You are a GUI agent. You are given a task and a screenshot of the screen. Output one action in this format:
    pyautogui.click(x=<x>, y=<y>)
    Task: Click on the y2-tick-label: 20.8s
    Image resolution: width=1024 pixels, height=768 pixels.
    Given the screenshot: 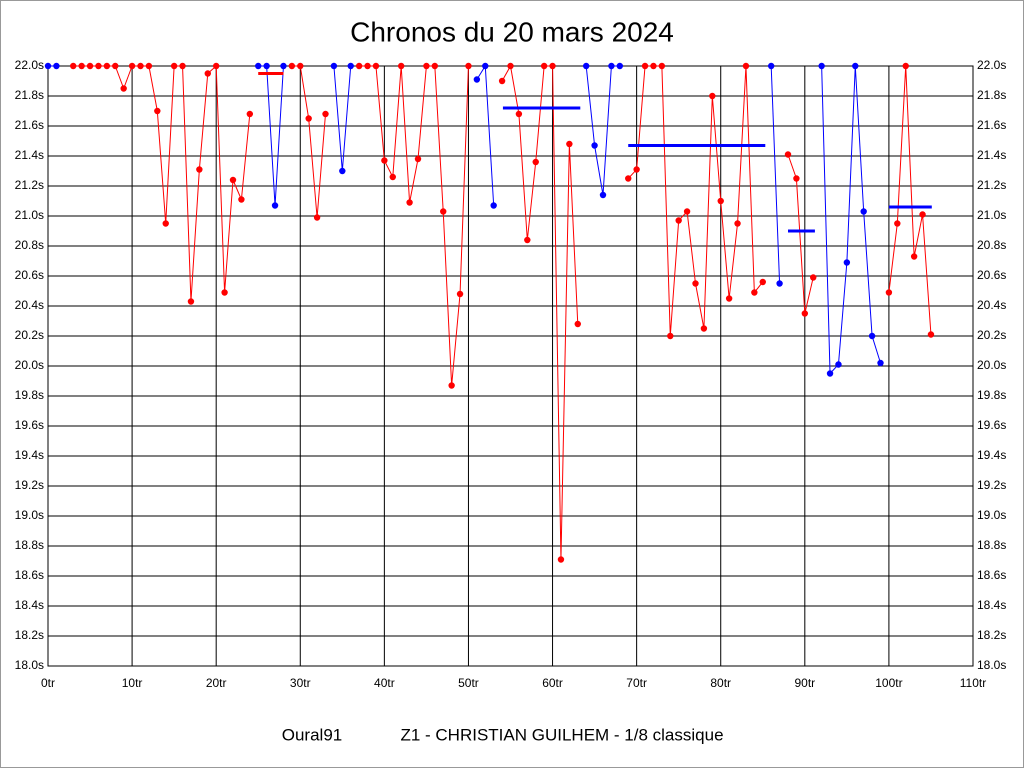 What is the action you would take?
    pyautogui.click(x=991, y=245)
    